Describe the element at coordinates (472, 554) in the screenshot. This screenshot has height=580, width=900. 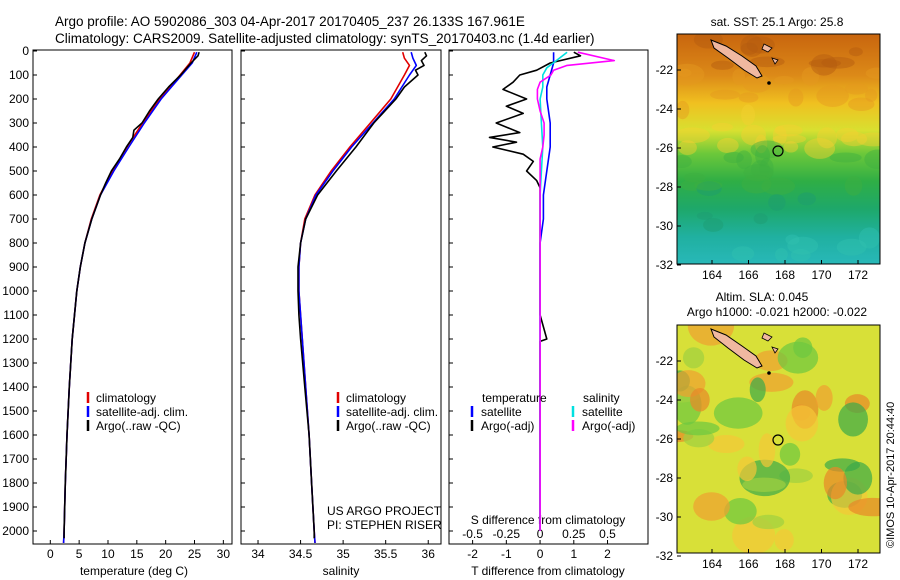
I see `x-tick-label: -2` at that location.